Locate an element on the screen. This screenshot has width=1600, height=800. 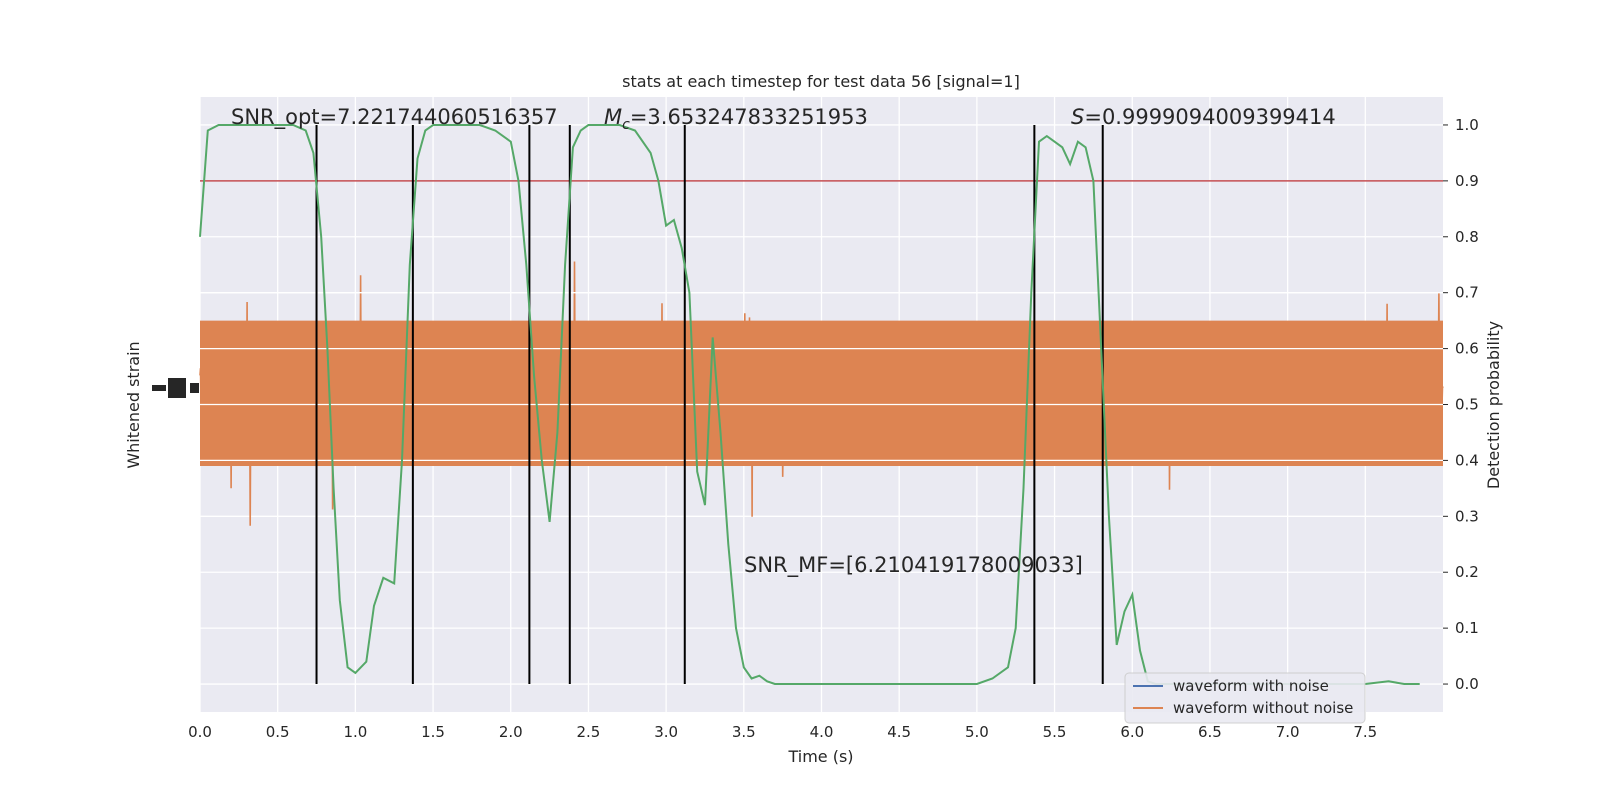
legend-box is located at coordinates (1245, 698).